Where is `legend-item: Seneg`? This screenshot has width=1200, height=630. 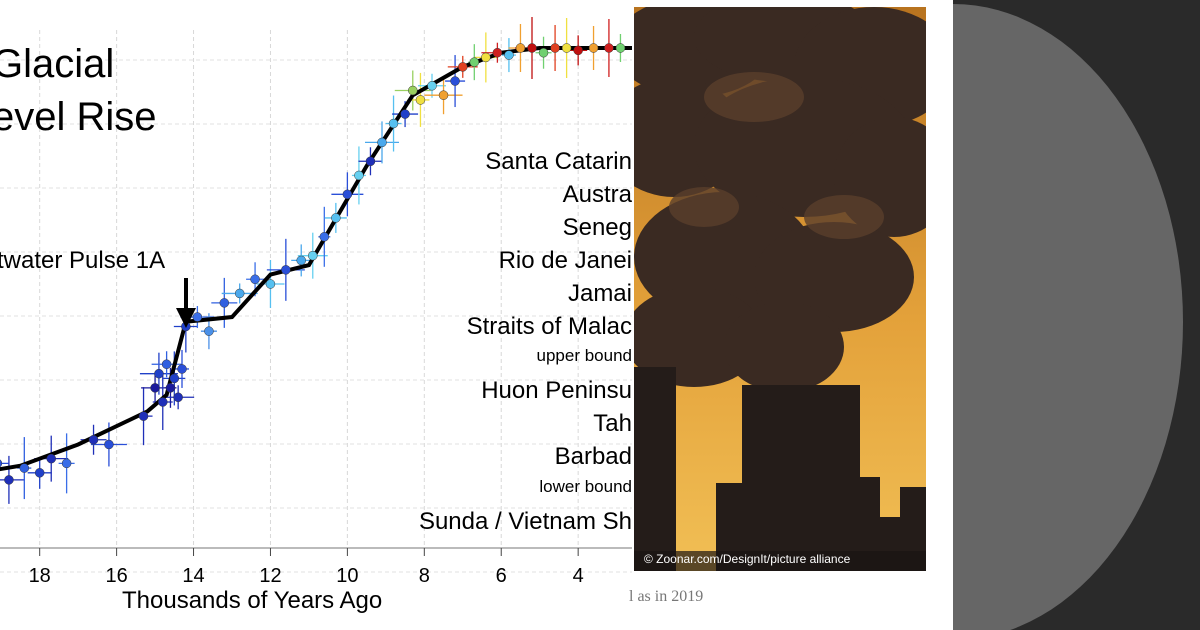 legend-item: Seneg is located at coordinates (597, 227).